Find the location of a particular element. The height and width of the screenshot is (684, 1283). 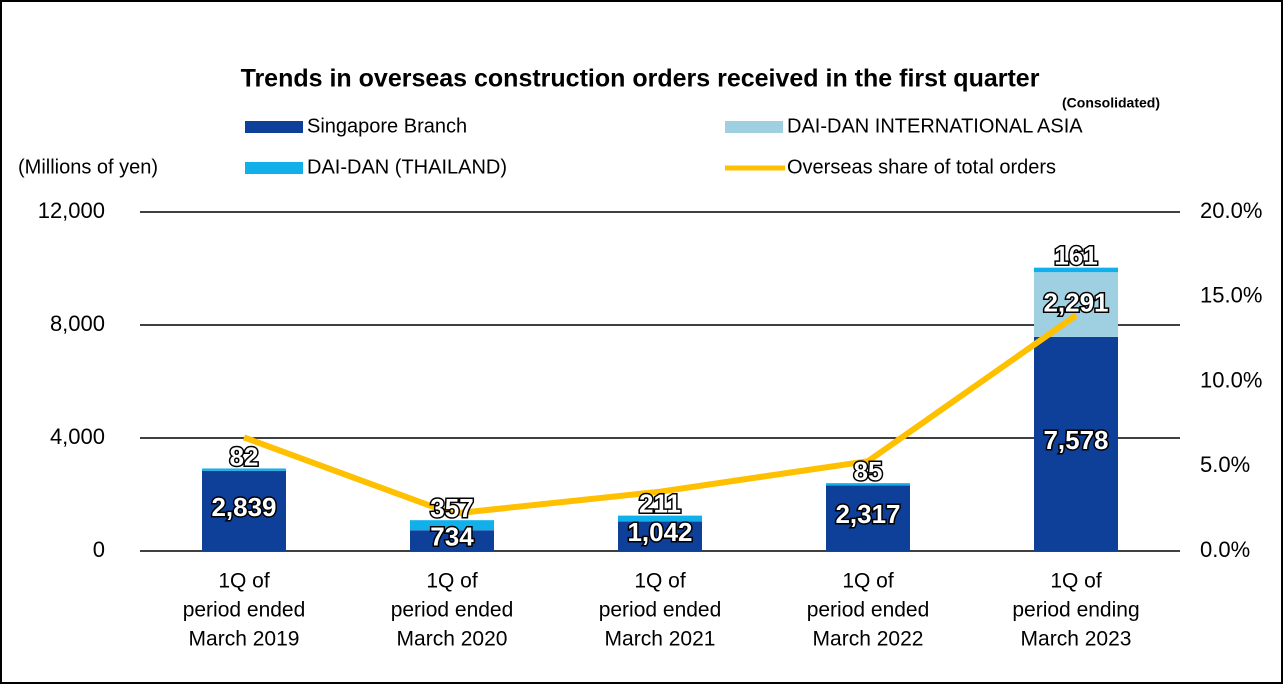

data-label: 82 is located at coordinates (244, 456).